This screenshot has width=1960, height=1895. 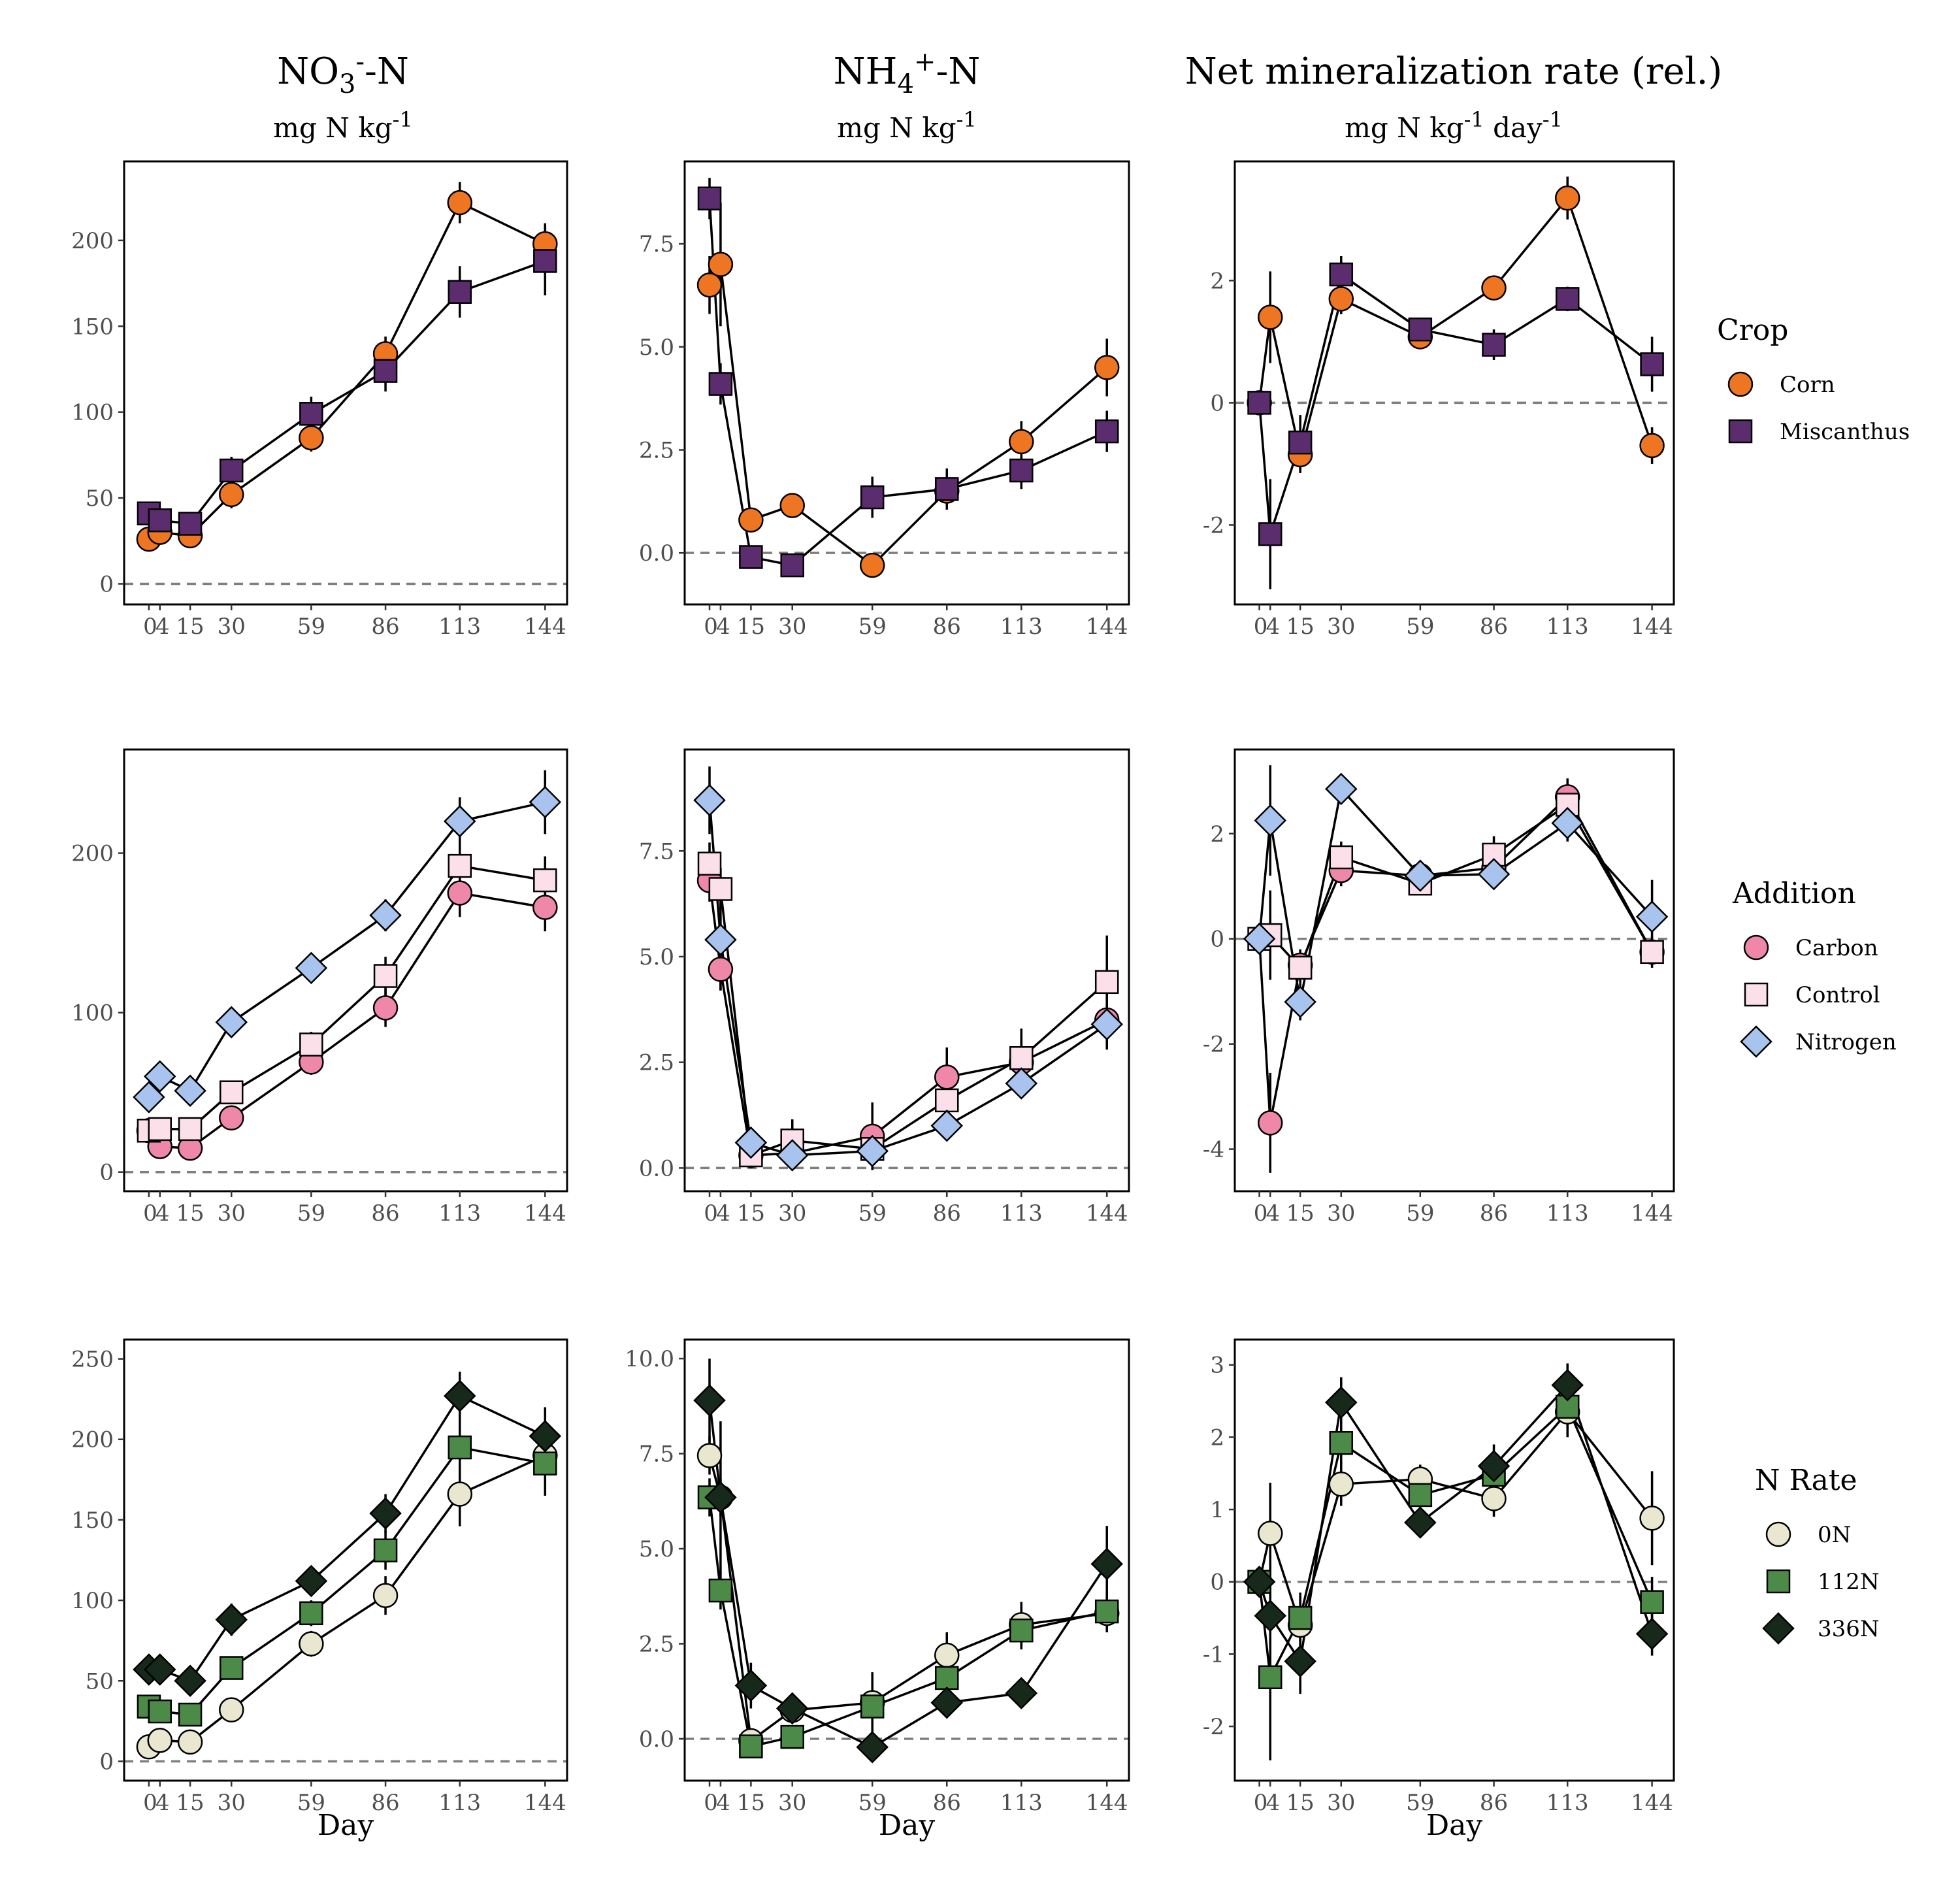 What do you see at coordinates (1849, 1629) in the screenshot?
I see `legend-label: 336N` at bounding box center [1849, 1629].